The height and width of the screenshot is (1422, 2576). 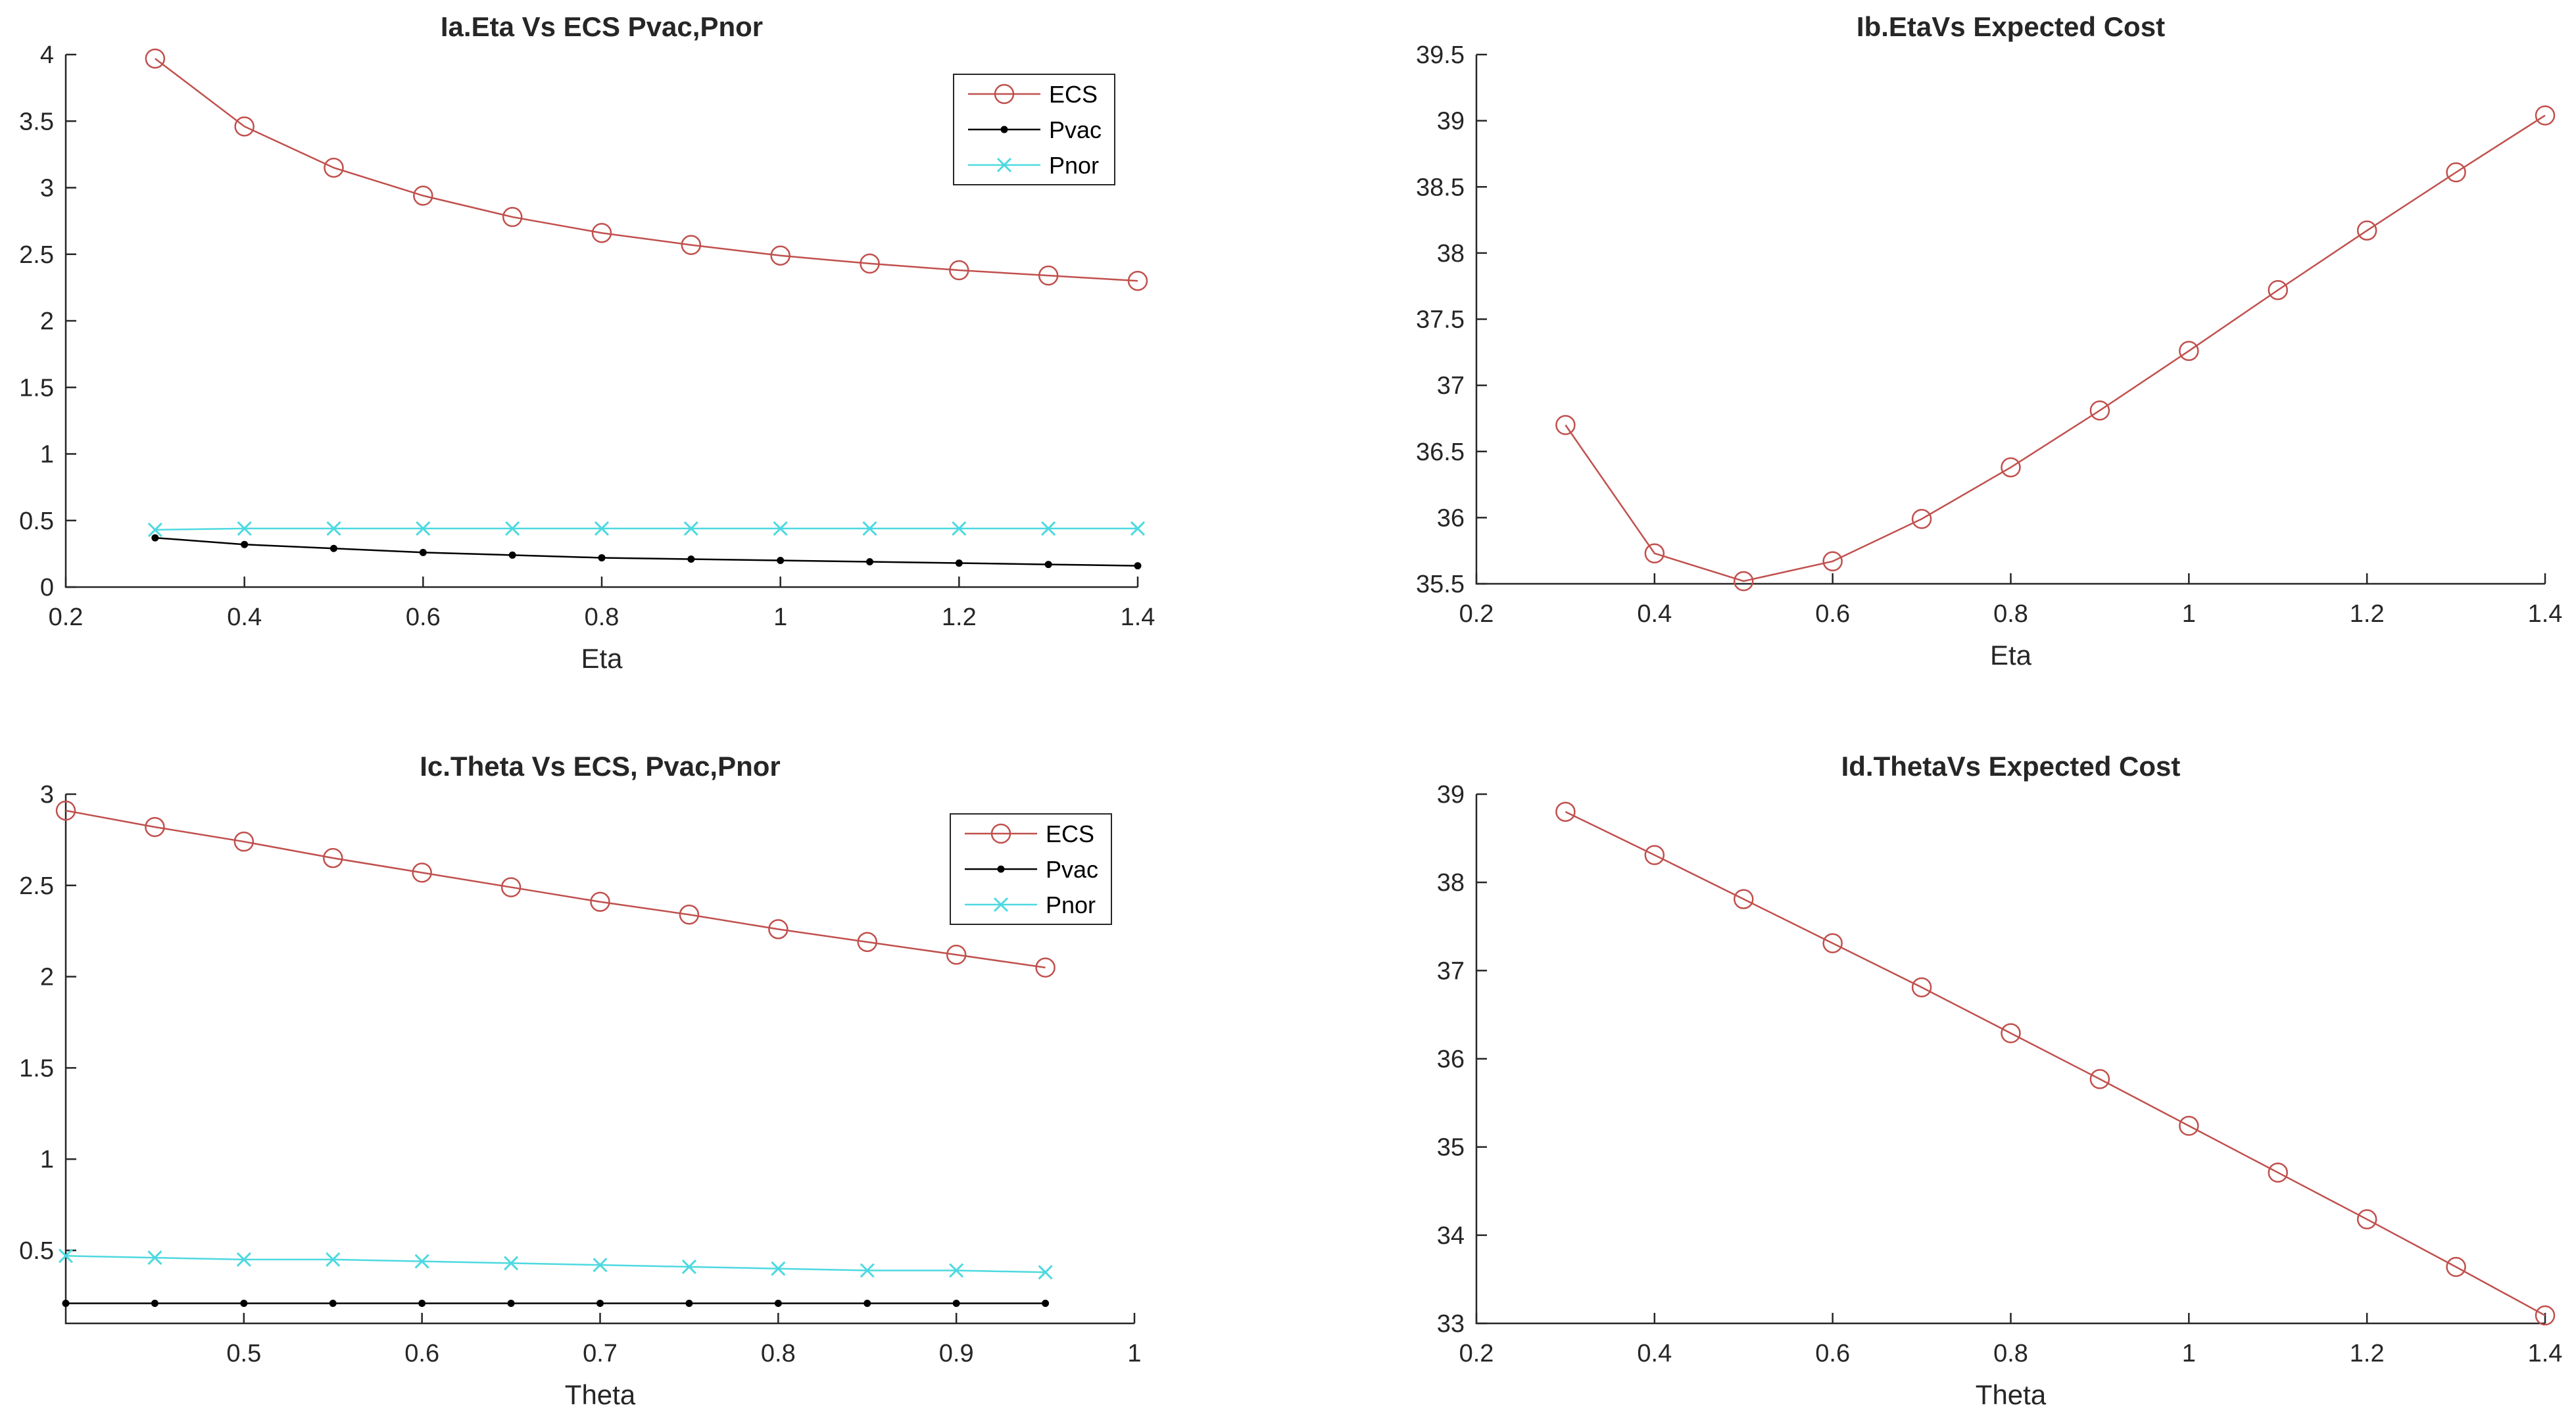 What do you see at coordinates (47, 1160) in the screenshot?
I see `y-tick-label: 1` at bounding box center [47, 1160].